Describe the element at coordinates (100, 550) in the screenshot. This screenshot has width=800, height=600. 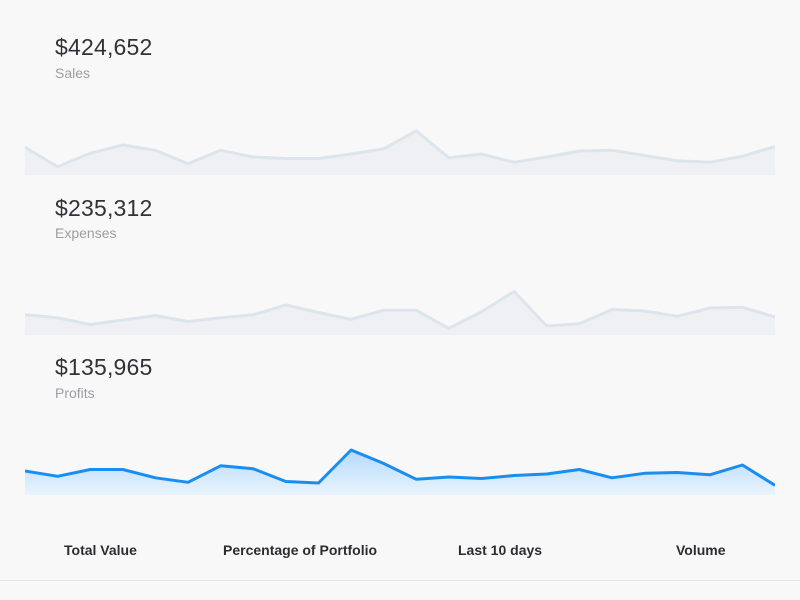
I see `tab-total-value: Total Value` at that location.